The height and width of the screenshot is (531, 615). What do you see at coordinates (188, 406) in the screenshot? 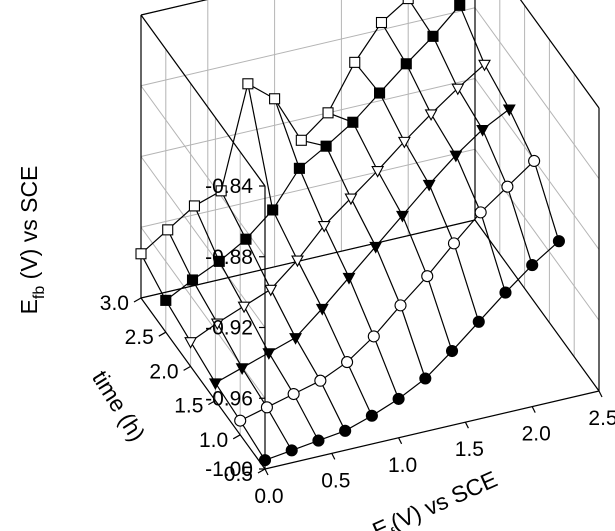
I see `y-tick-label: 1.5` at bounding box center [188, 406].